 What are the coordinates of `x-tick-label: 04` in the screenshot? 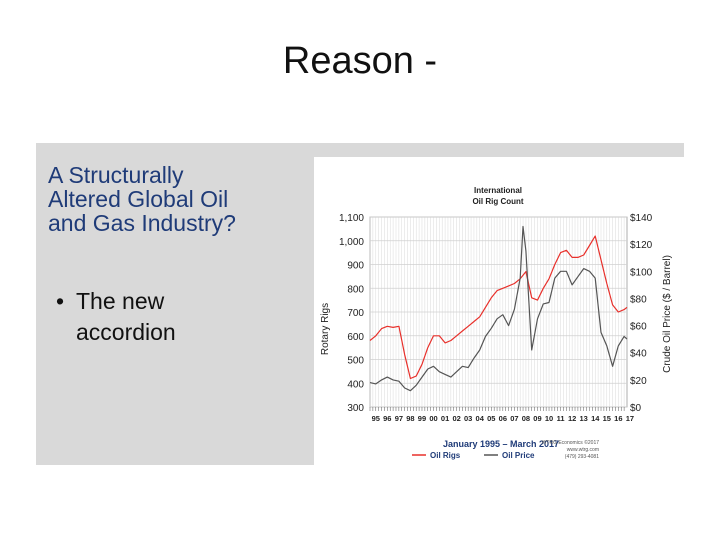 It's located at (480, 418).